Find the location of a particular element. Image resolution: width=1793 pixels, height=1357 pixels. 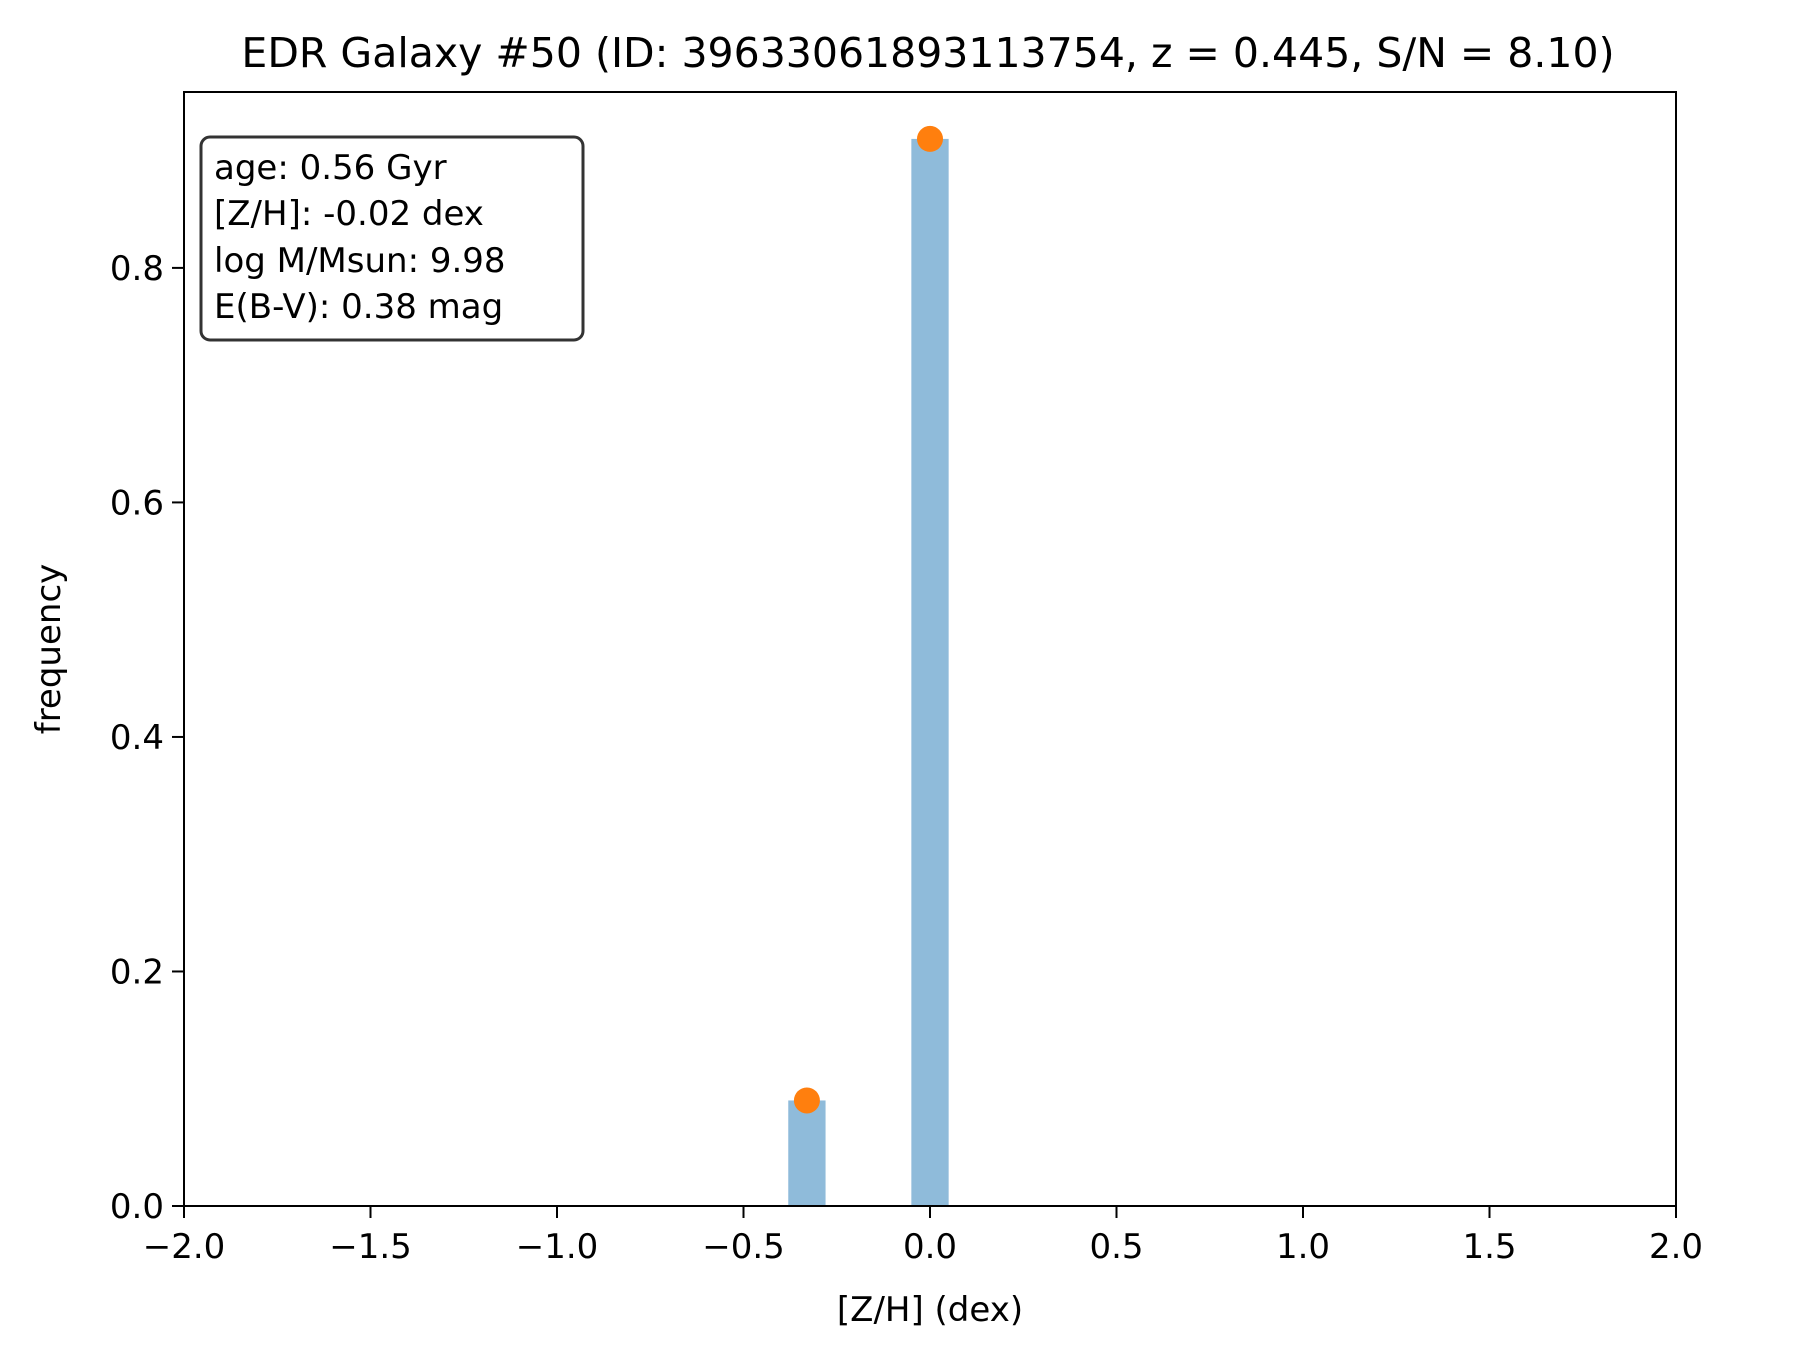

info-age: age: 0.56 Gyr is located at coordinates (330, 168).